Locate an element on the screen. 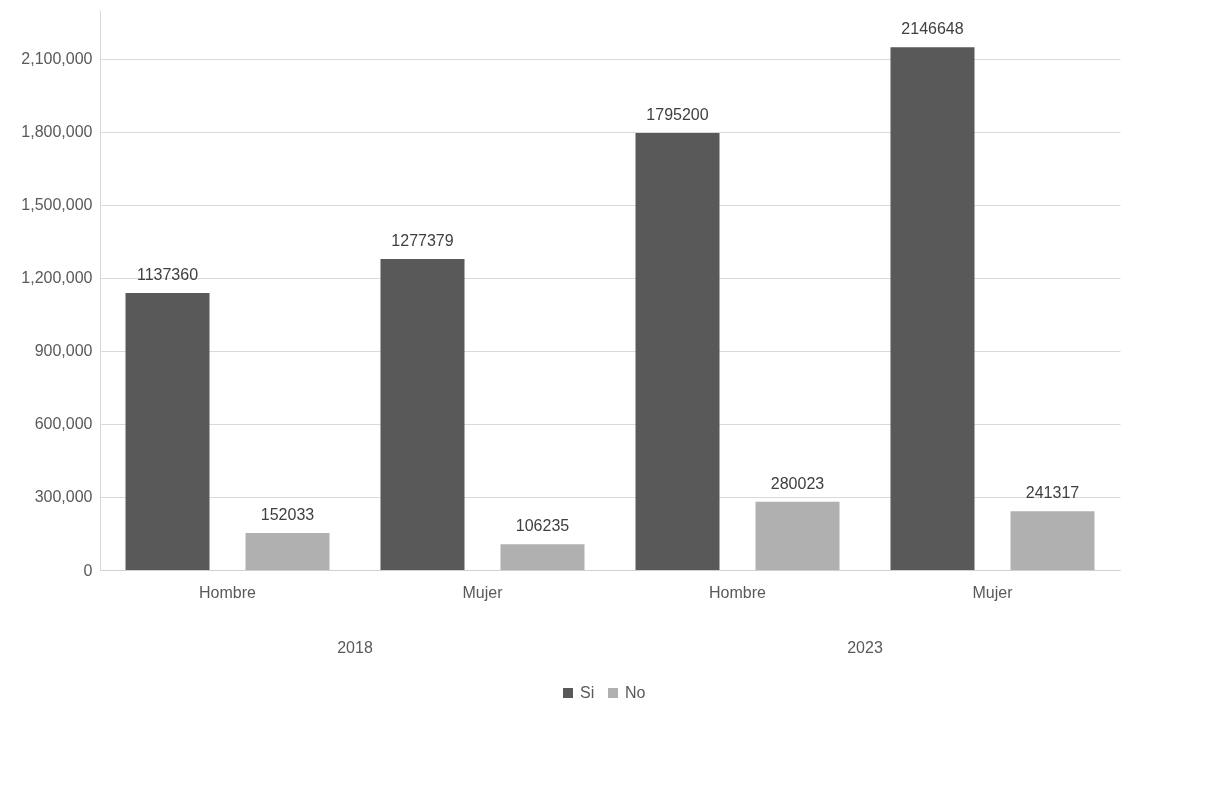 This screenshot has width=1207, height=795. data-label: 1277379 is located at coordinates (422, 240).